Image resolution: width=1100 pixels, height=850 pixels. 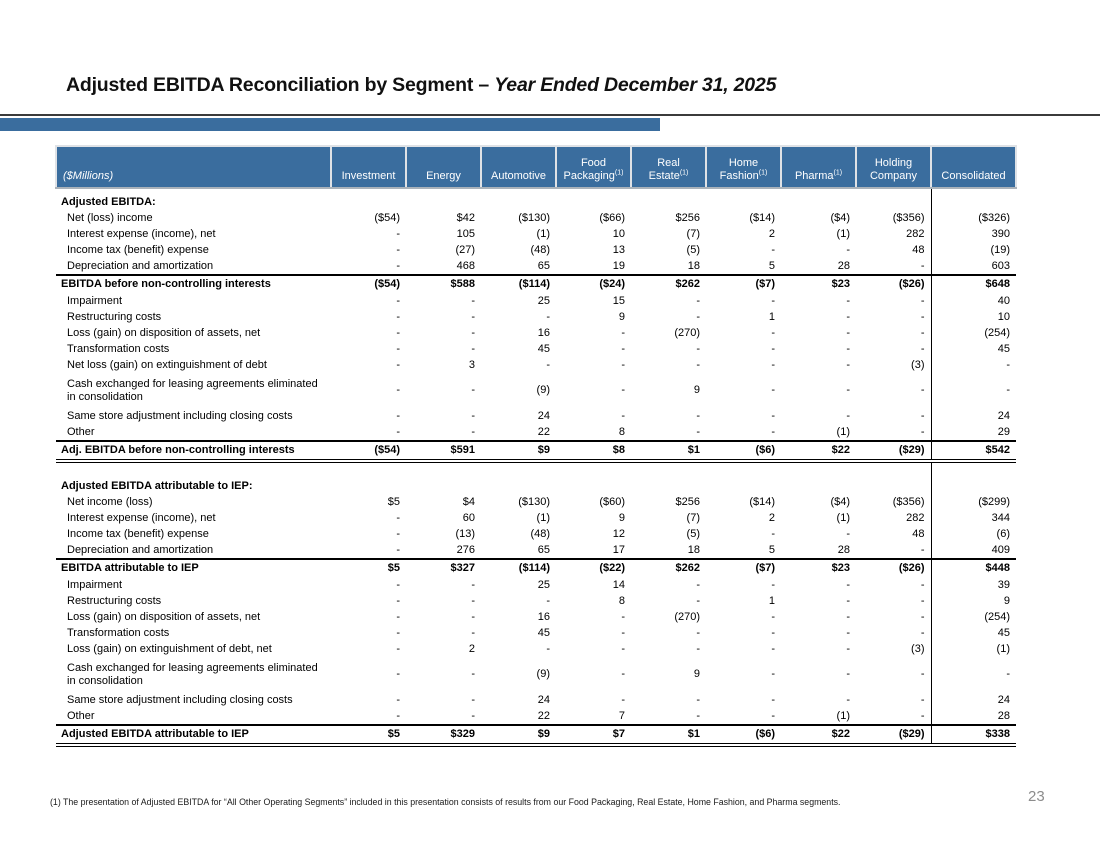 I want to click on row-label: EBITDA before non-controlling interests, so click(x=193, y=283).